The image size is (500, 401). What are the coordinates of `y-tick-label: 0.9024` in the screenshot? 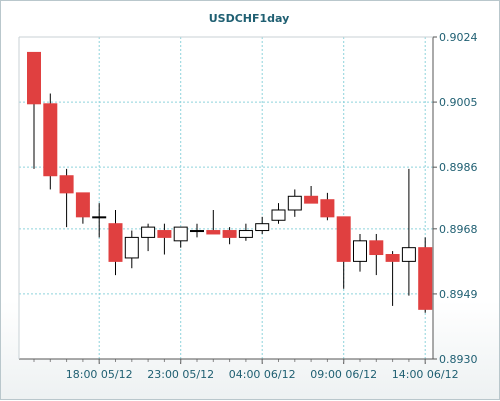 It's located at (458, 37).